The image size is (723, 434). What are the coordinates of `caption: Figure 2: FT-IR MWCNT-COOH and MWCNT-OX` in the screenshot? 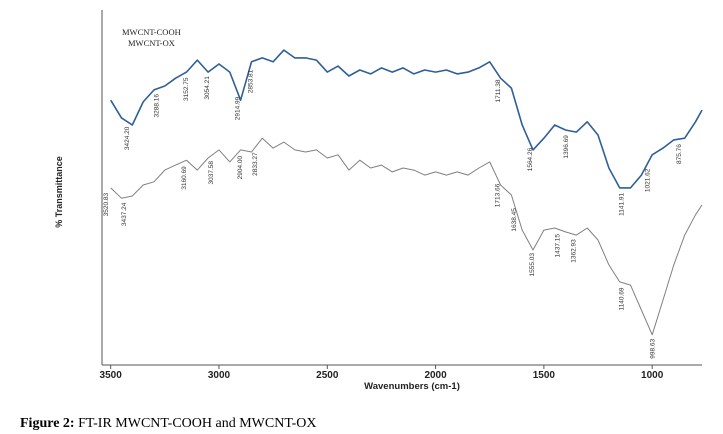 It's located at (168, 423).